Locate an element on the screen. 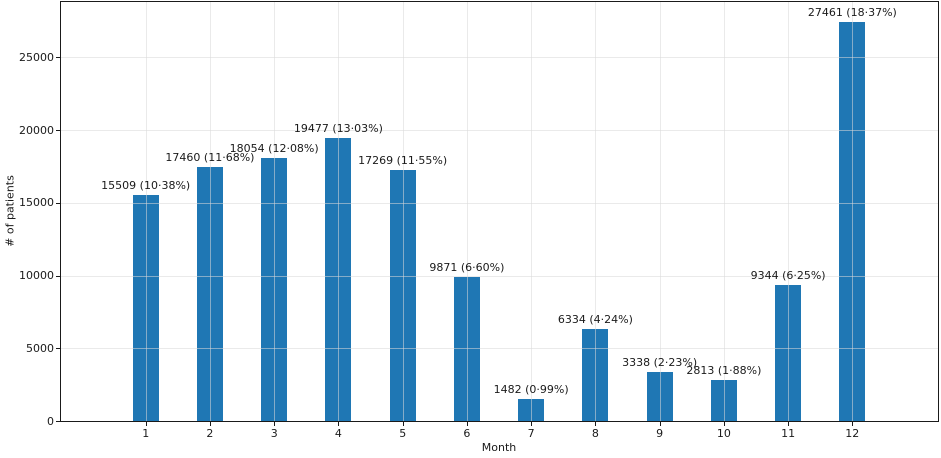 Image resolution: width=941 pixels, height=458 pixels. x-tick-label: 11 is located at coordinates (788, 433).